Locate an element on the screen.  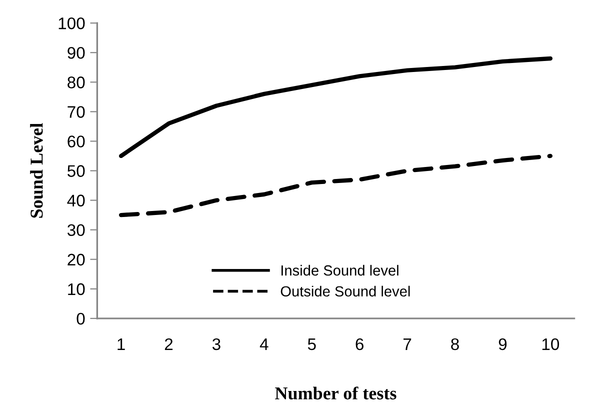
y-tick-label: 60 is located at coordinates (76, 142).